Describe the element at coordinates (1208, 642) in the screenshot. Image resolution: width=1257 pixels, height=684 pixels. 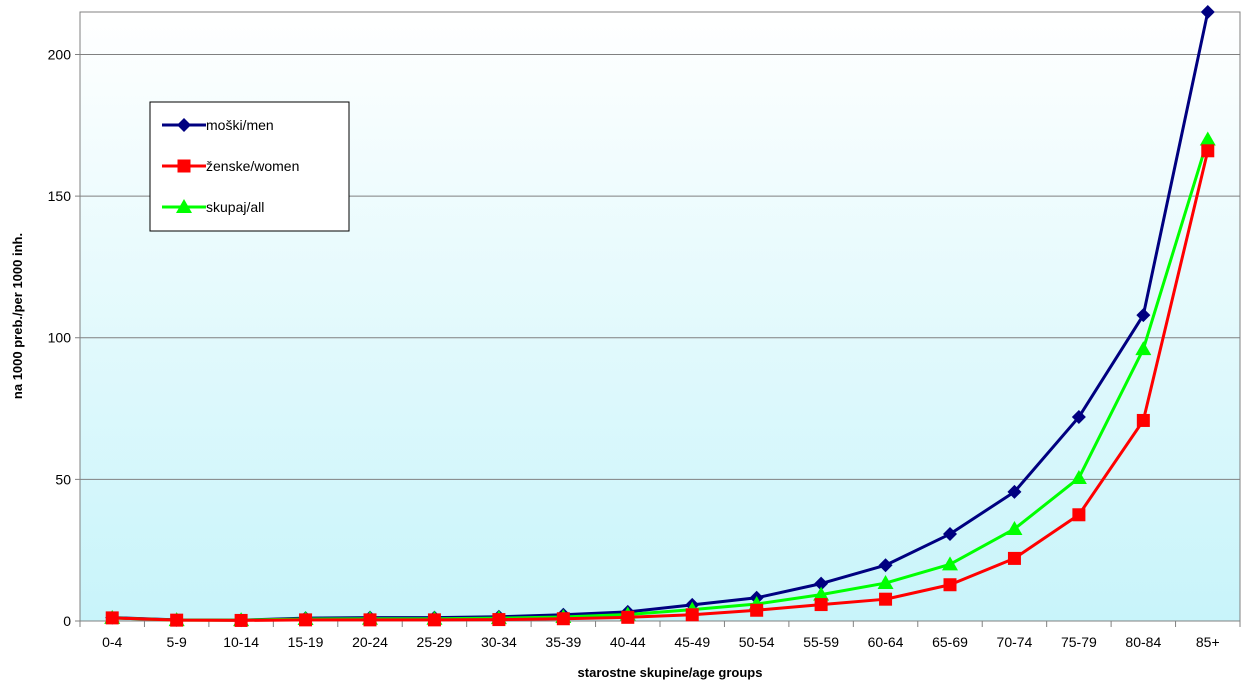
I see `x-tick-label: 85+` at that location.